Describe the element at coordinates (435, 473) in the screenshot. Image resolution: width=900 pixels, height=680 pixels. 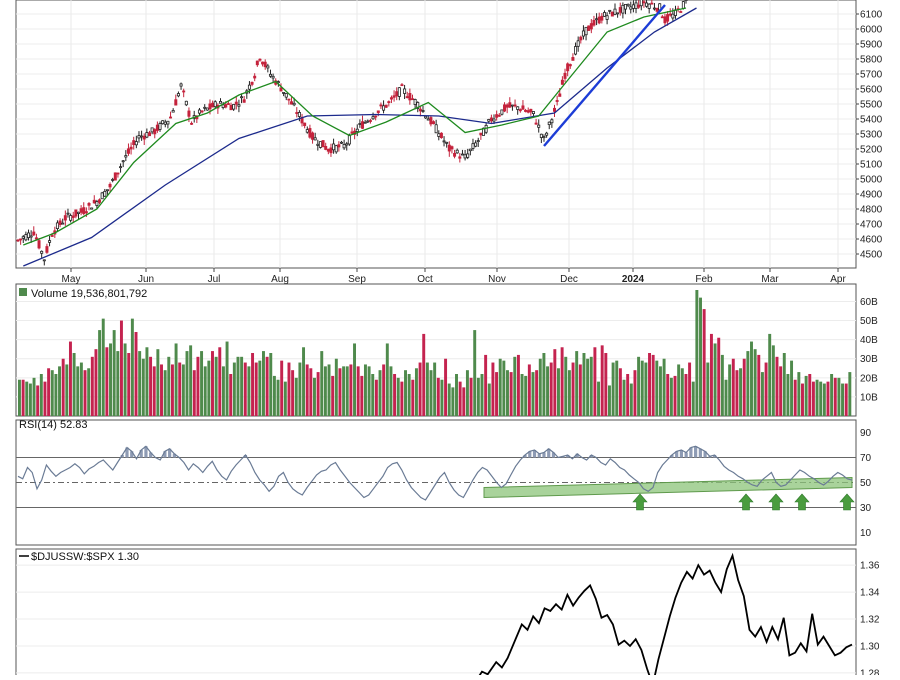
I see `rsi-line` at that location.